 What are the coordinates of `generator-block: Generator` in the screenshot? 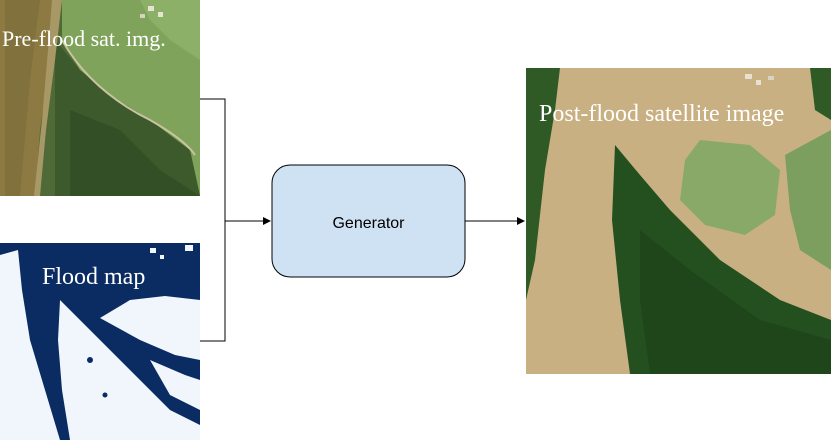 It's located at (368, 221).